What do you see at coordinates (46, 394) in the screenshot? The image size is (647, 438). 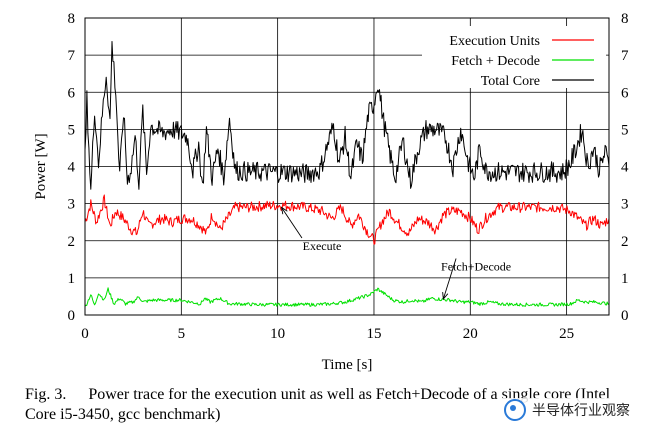 I see `caption-label: Fig. 3.` at bounding box center [46, 394].